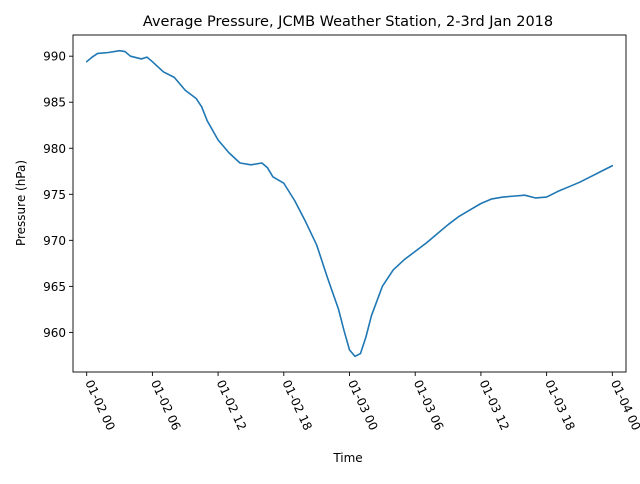  Describe the element at coordinates (296, 405) in the screenshot. I see `x-tick-label: 01-02 18` at that location.